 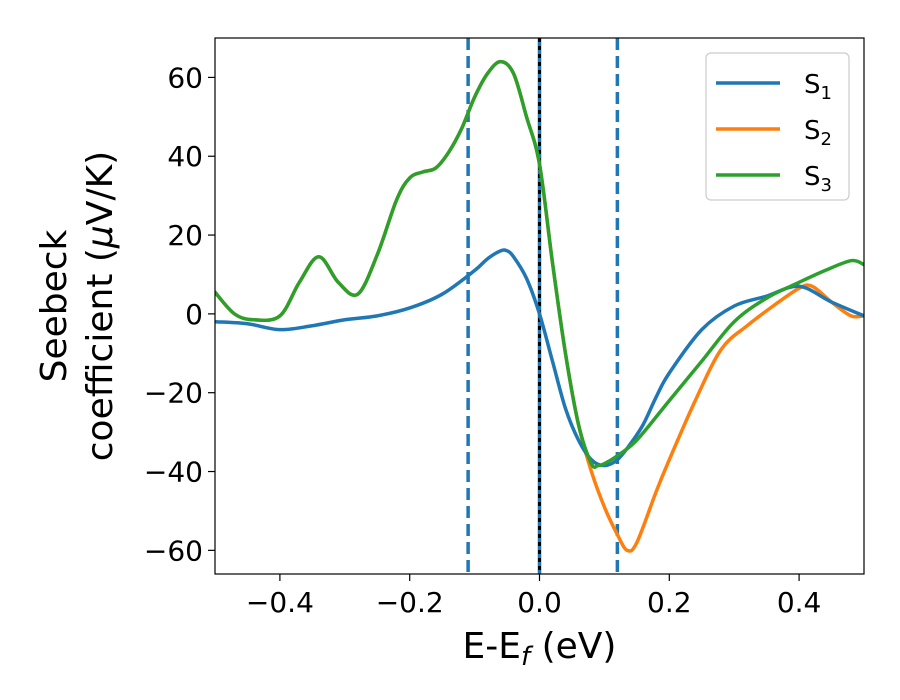 What do you see at coordinates (543, 306) in the screenshot?
I see `reference-lines` at bounding box center [543, 306].